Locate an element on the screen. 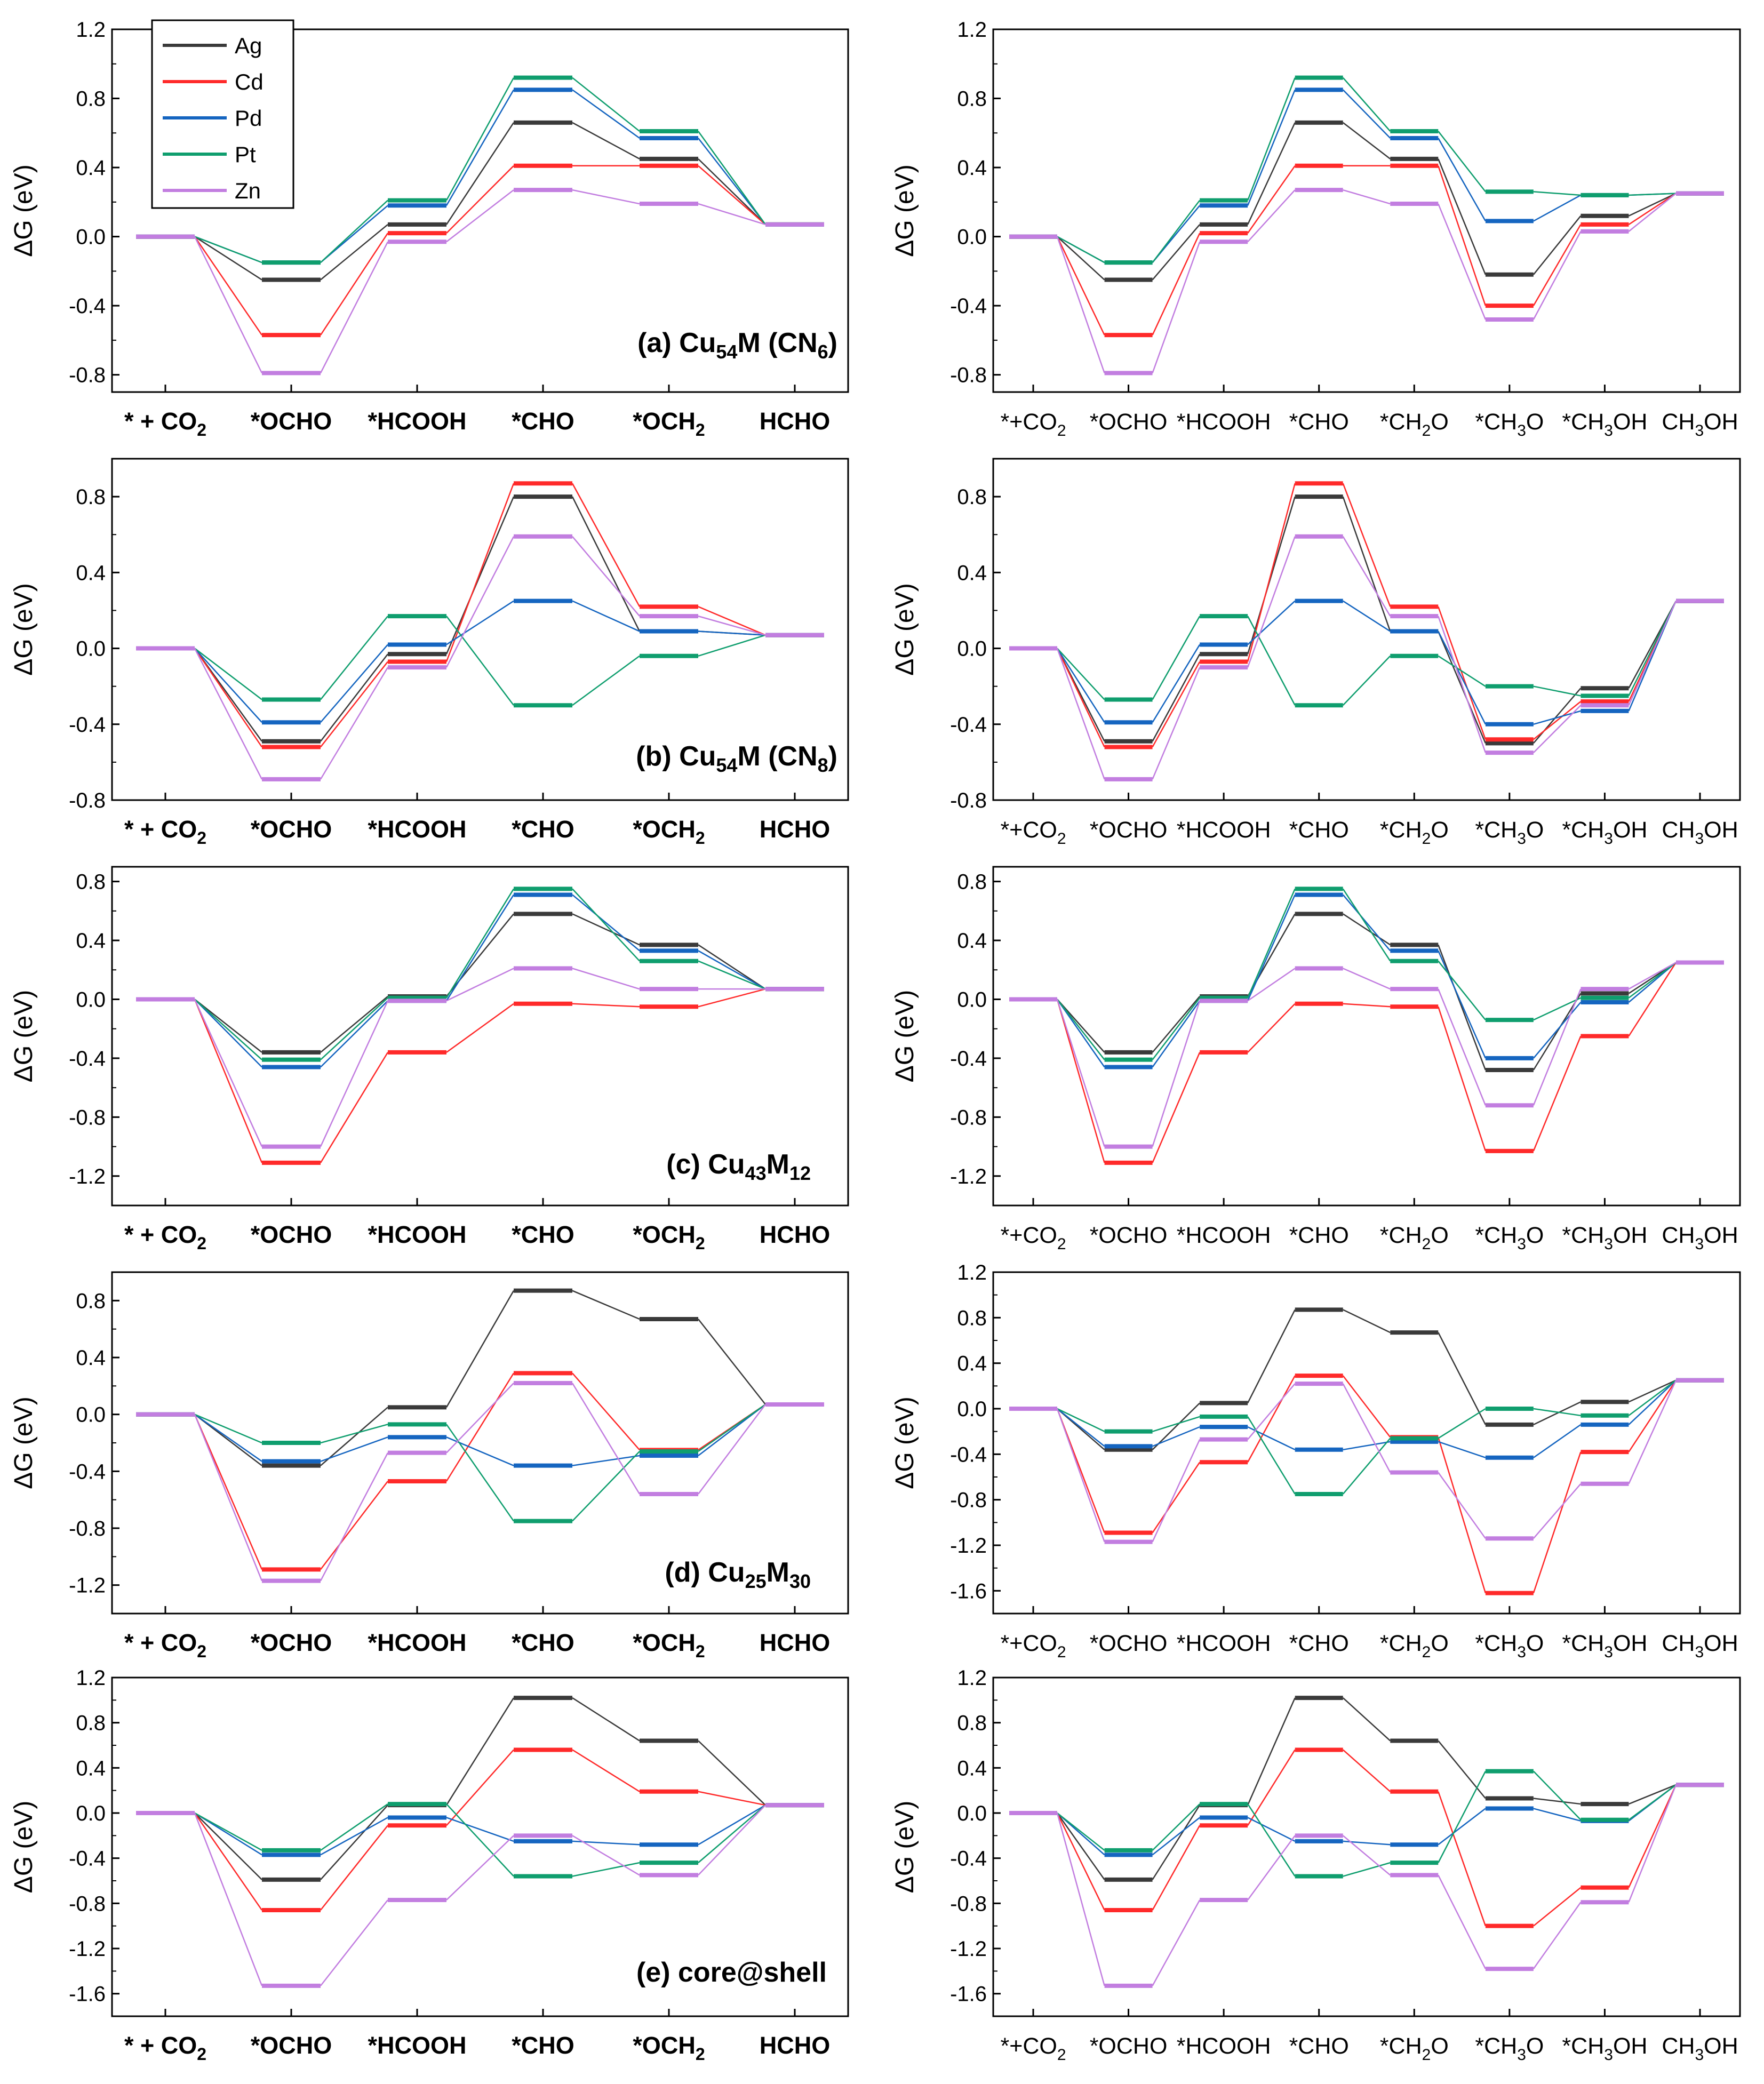 Image resolution: width=1764 pixels, height=2084 pixels. x-category-label: HCHO is located at coordinates (796, 1234).